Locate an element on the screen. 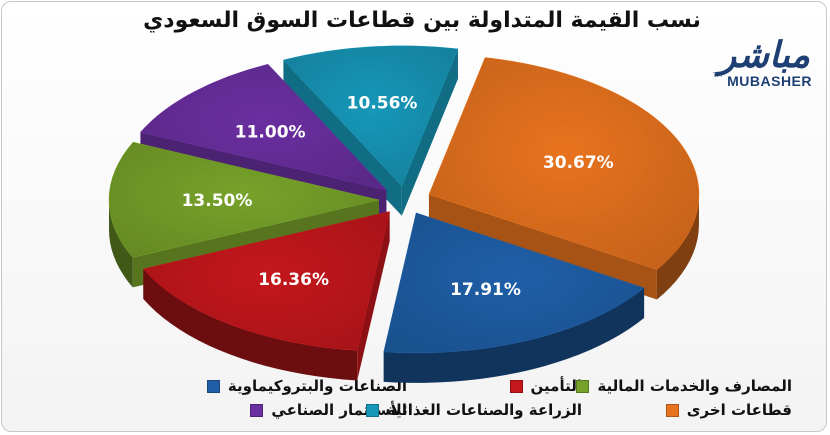 This screenshot has width=830, height=435. legend-label: قطاعات اخرى is located at coordinates (739, 410).